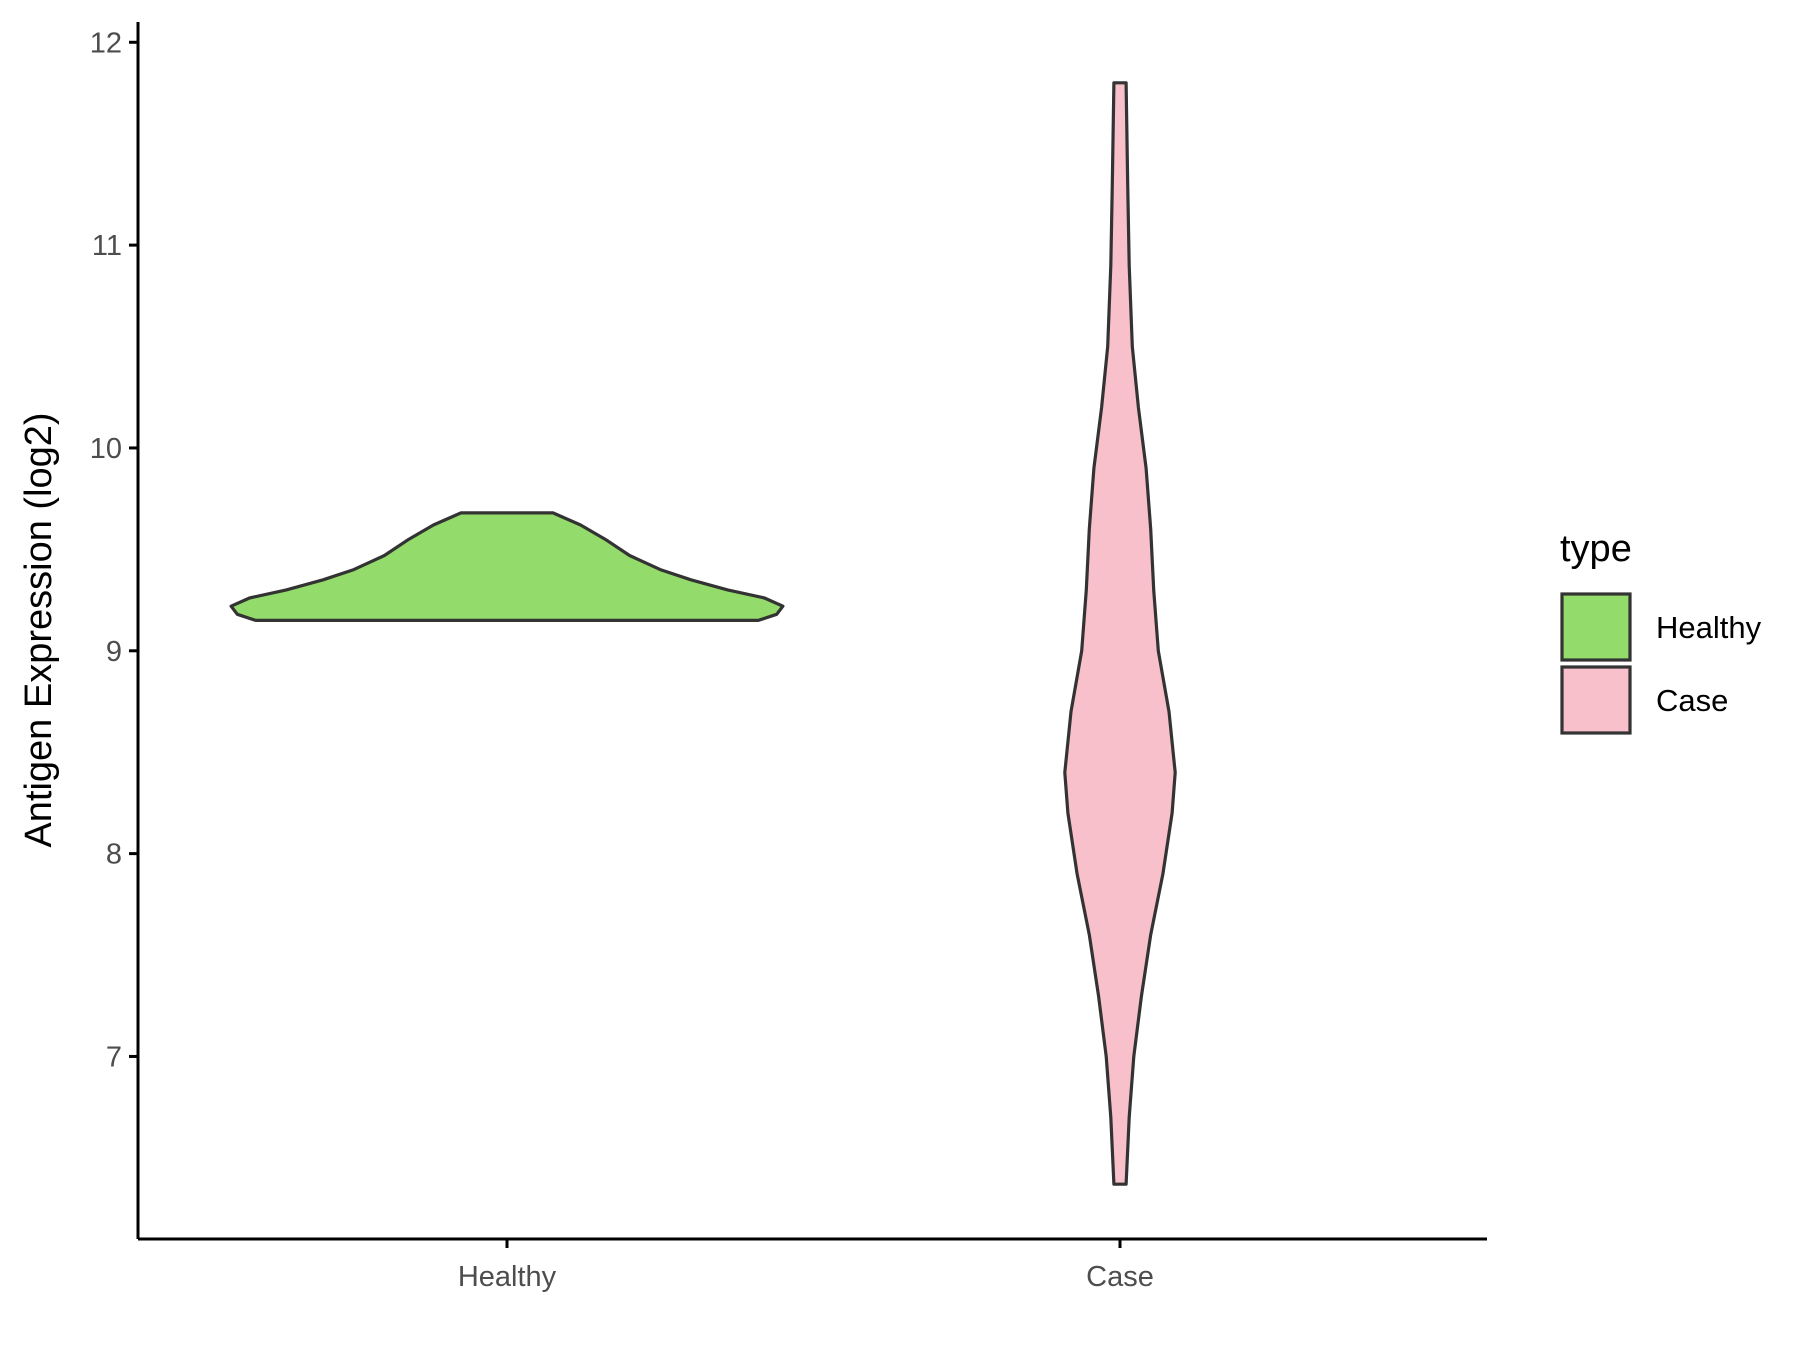 Image resolution: width=1800 pixels, height=1355 pixels. Describe the element at coordinates (39, 629) in the screenshot. I see `y-axis-title: Antigen Expression (log2)` at that location.